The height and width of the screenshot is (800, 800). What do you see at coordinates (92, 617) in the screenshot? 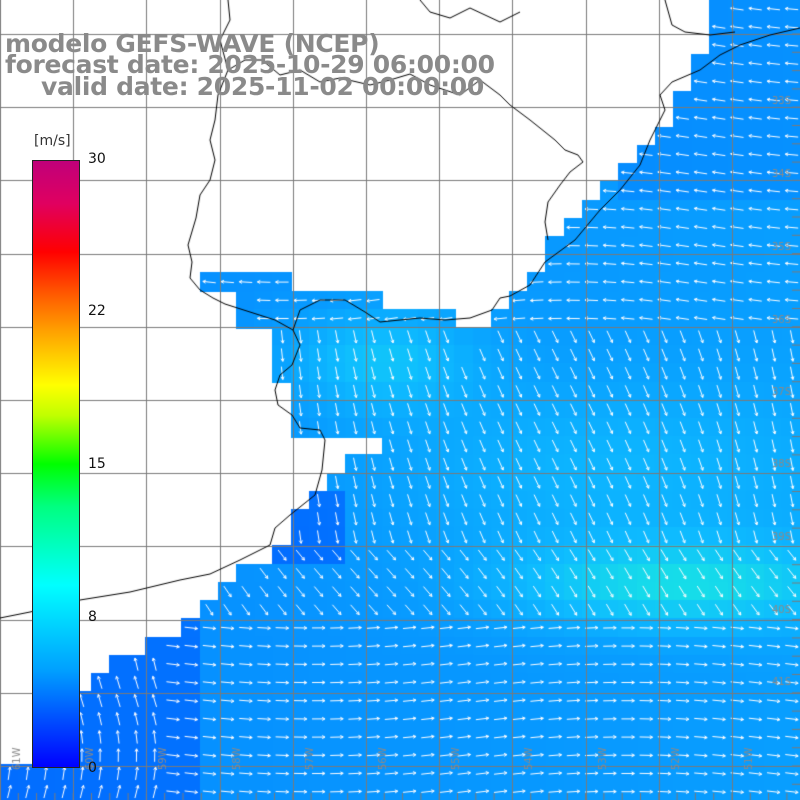
I see `colorbar-tick-8: 8` at bounding box center [92, 617].